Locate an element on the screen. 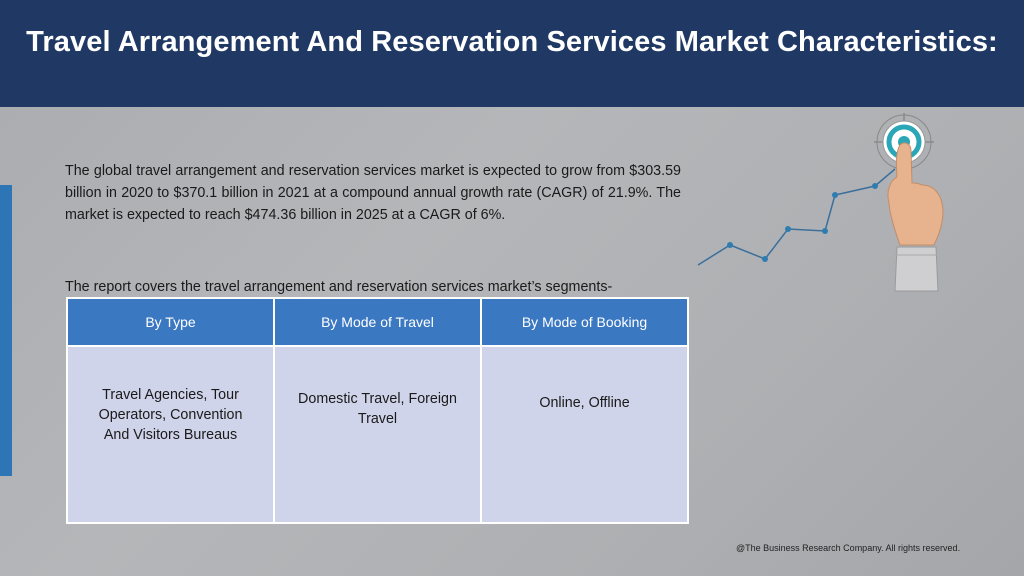  header-by-mode-of-travel: By Mode of Travel is located at coordinates (377, 322).